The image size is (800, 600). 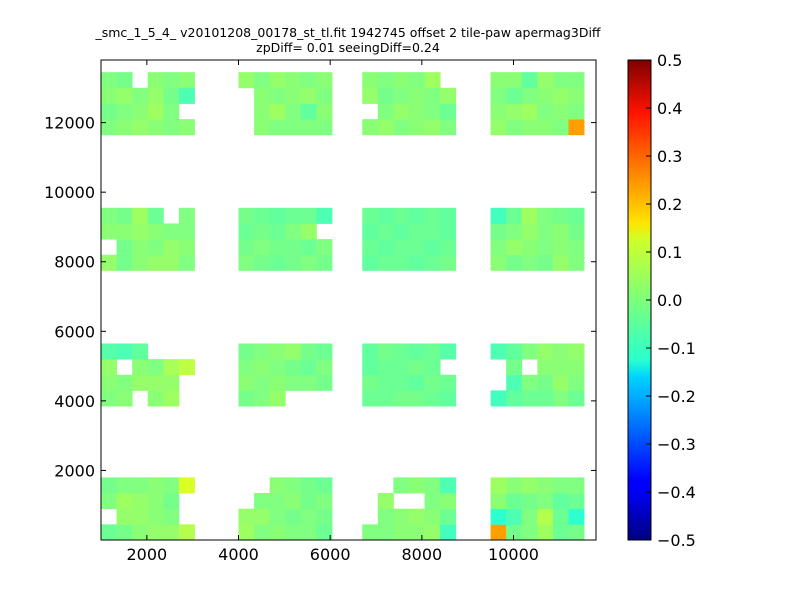 I want to click on colorbar-tick-label: 0.1, so click(x=669, y=252).